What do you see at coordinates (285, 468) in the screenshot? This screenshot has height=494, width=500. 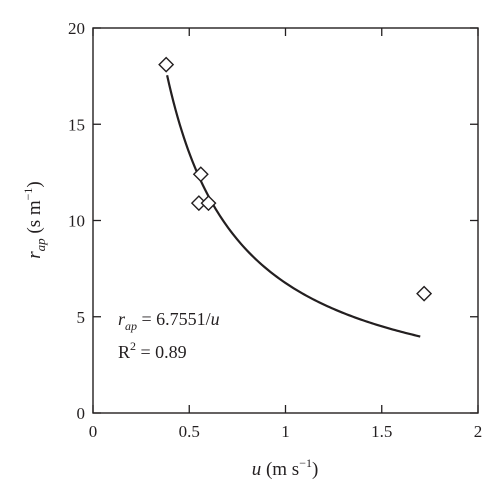 I see `x-axis-label: u (m s−1)` at bounding box center [285, 468].